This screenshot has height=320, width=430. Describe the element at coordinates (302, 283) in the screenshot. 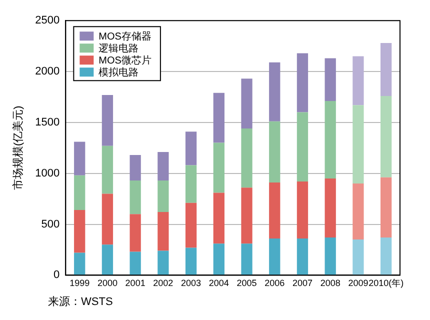

I see `x-tick-label: 2007` at that location.